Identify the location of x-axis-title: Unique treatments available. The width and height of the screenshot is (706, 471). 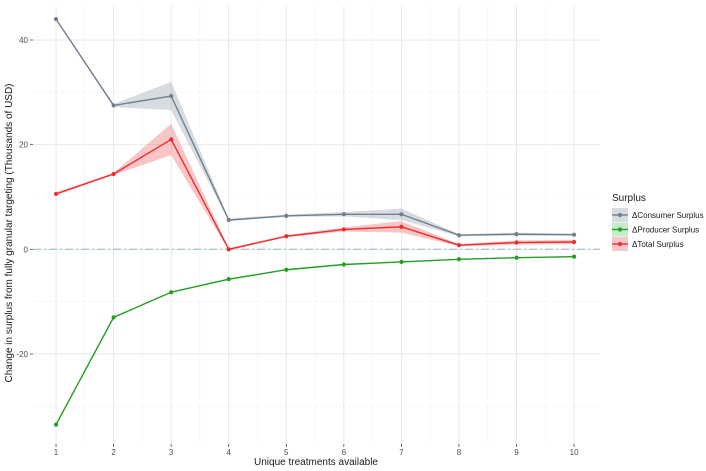
(316, 462).